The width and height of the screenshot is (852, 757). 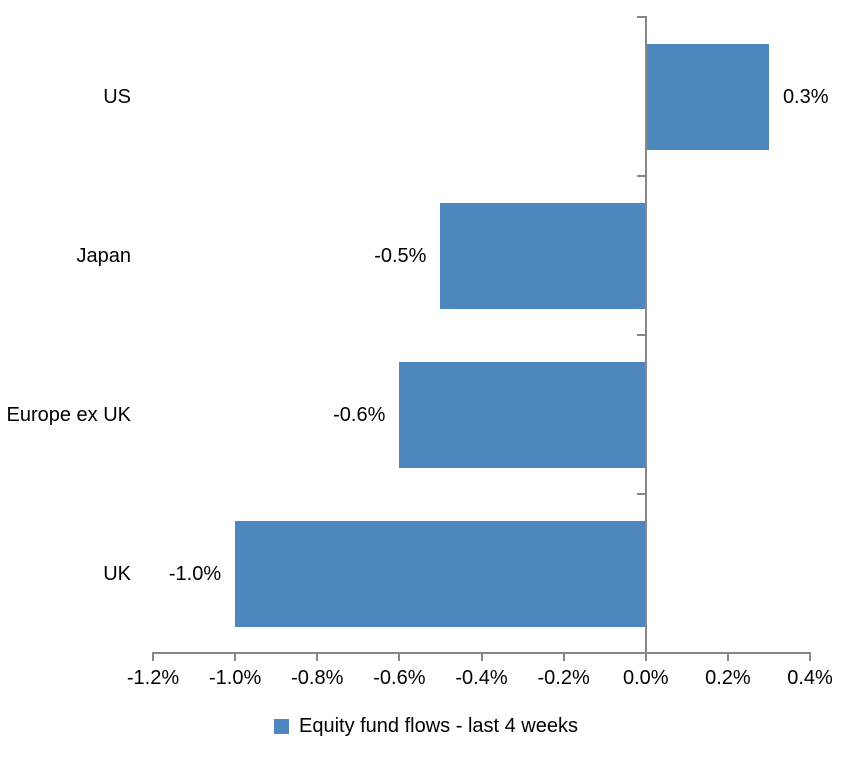 What do you see at coordinates (805, 96) in the screenshot?
I see `value-label-us: 0.3%` at bounding box center [805, 96].